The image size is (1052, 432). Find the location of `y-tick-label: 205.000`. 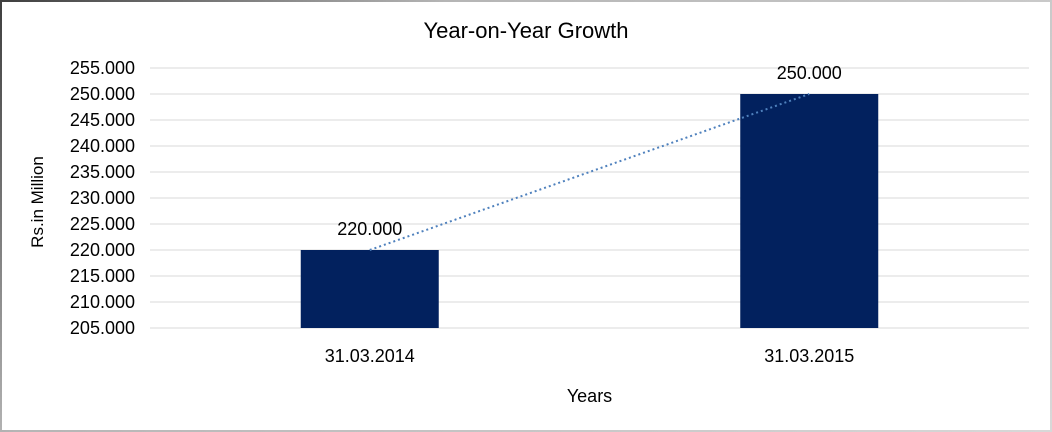

y-tick-label: 205.000 is located at coordinates (102, 328).